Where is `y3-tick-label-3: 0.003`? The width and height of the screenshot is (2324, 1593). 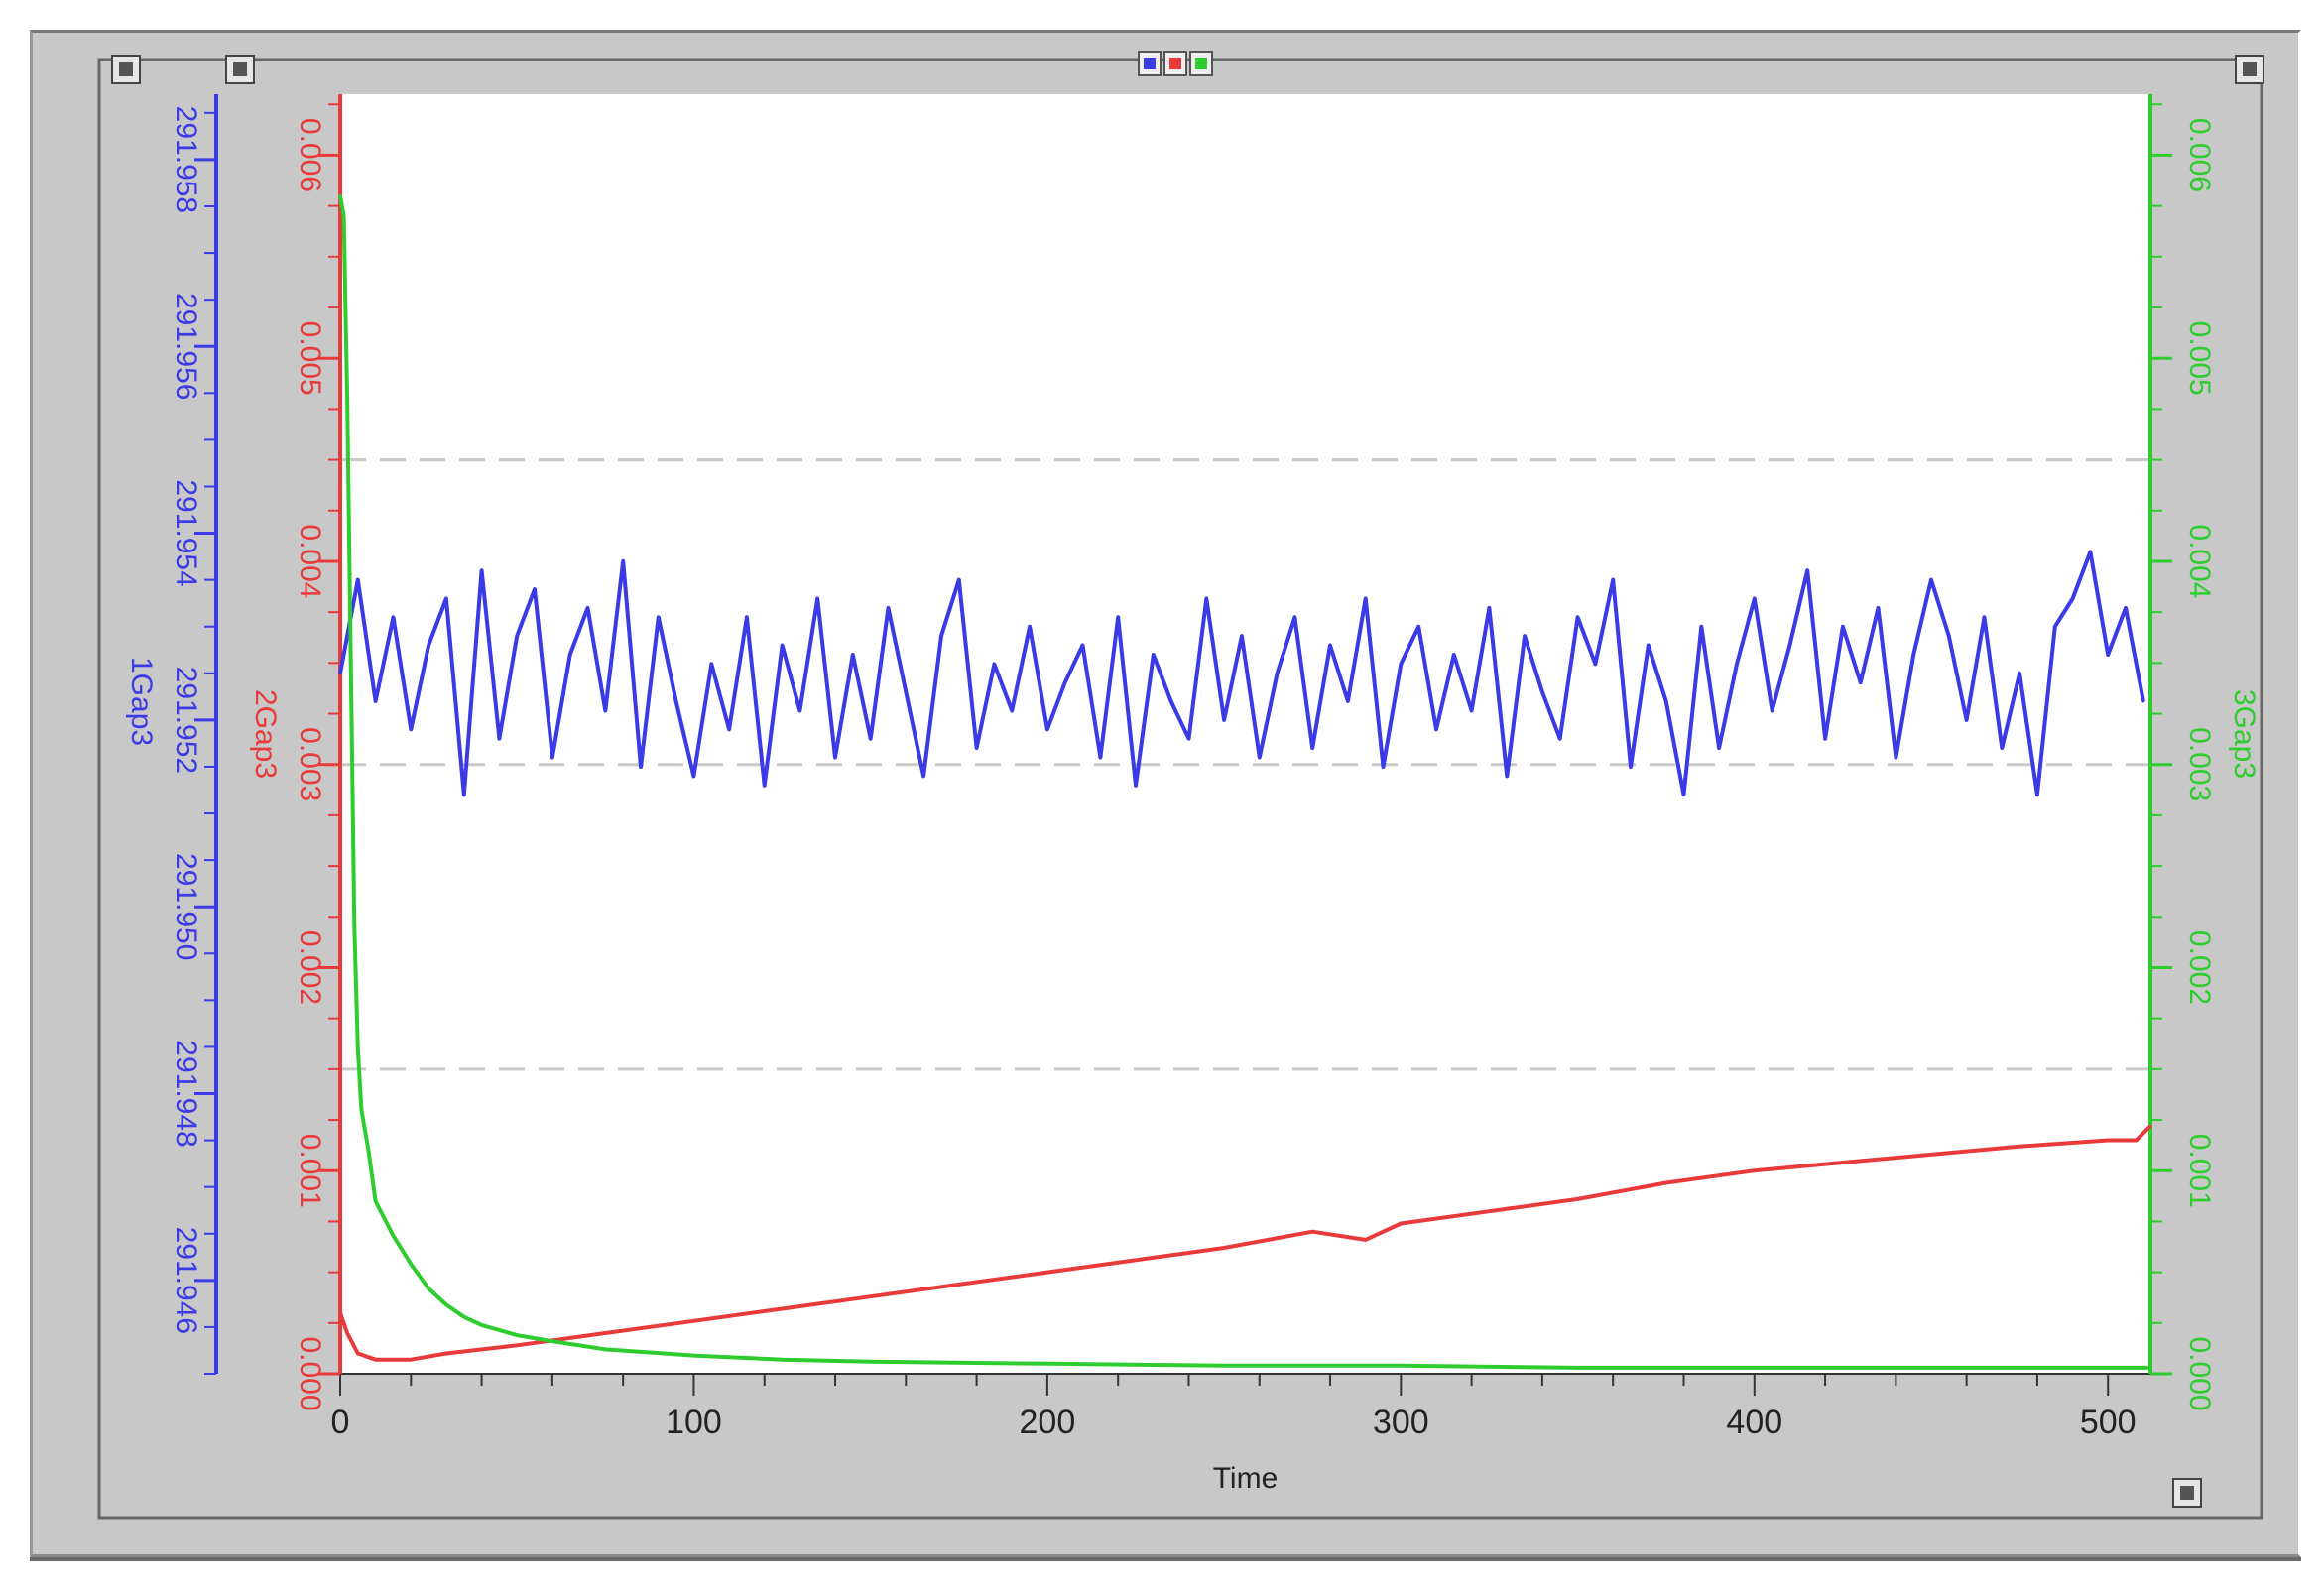 y3-tick-label-3: 0.003 is located at coordinates (2200, 764).